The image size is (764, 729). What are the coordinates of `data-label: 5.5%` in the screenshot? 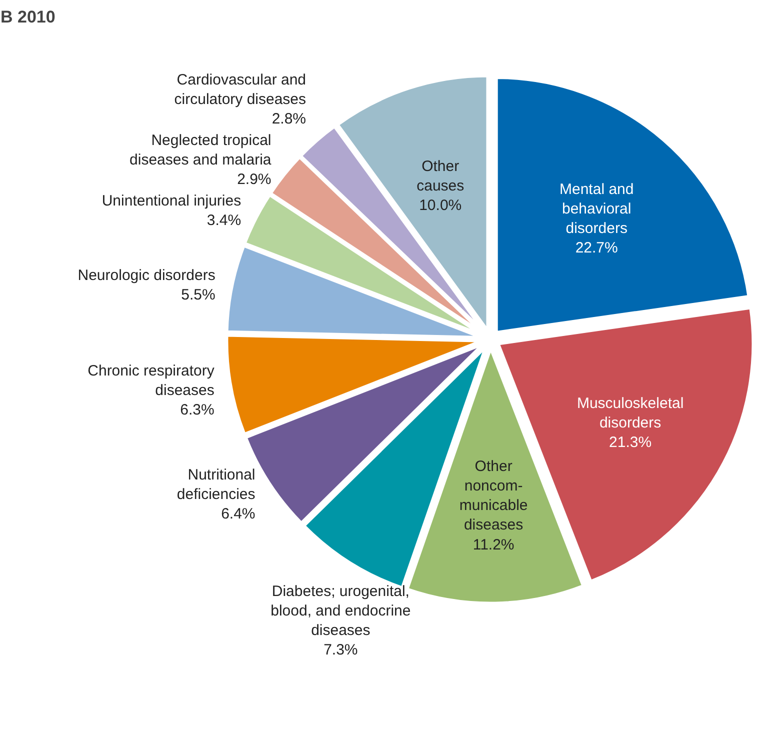 It's located at (198, 295).